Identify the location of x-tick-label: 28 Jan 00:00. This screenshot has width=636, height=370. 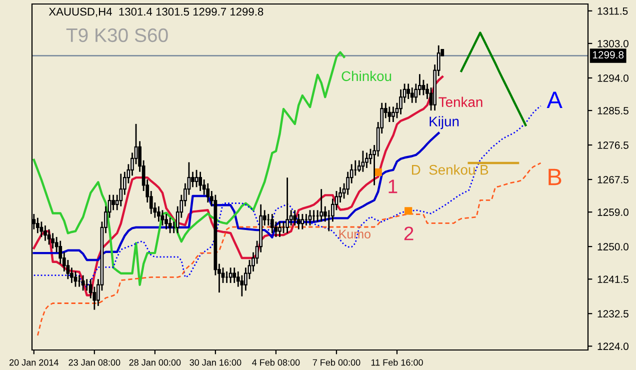
(155, 362).